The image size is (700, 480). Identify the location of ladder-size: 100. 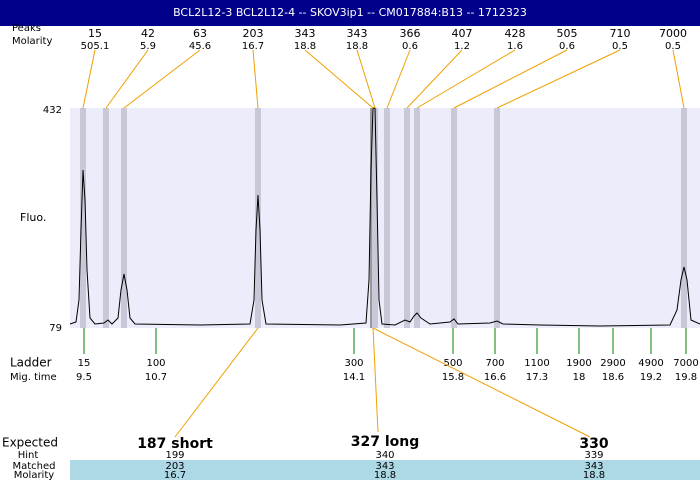
(155, 363).